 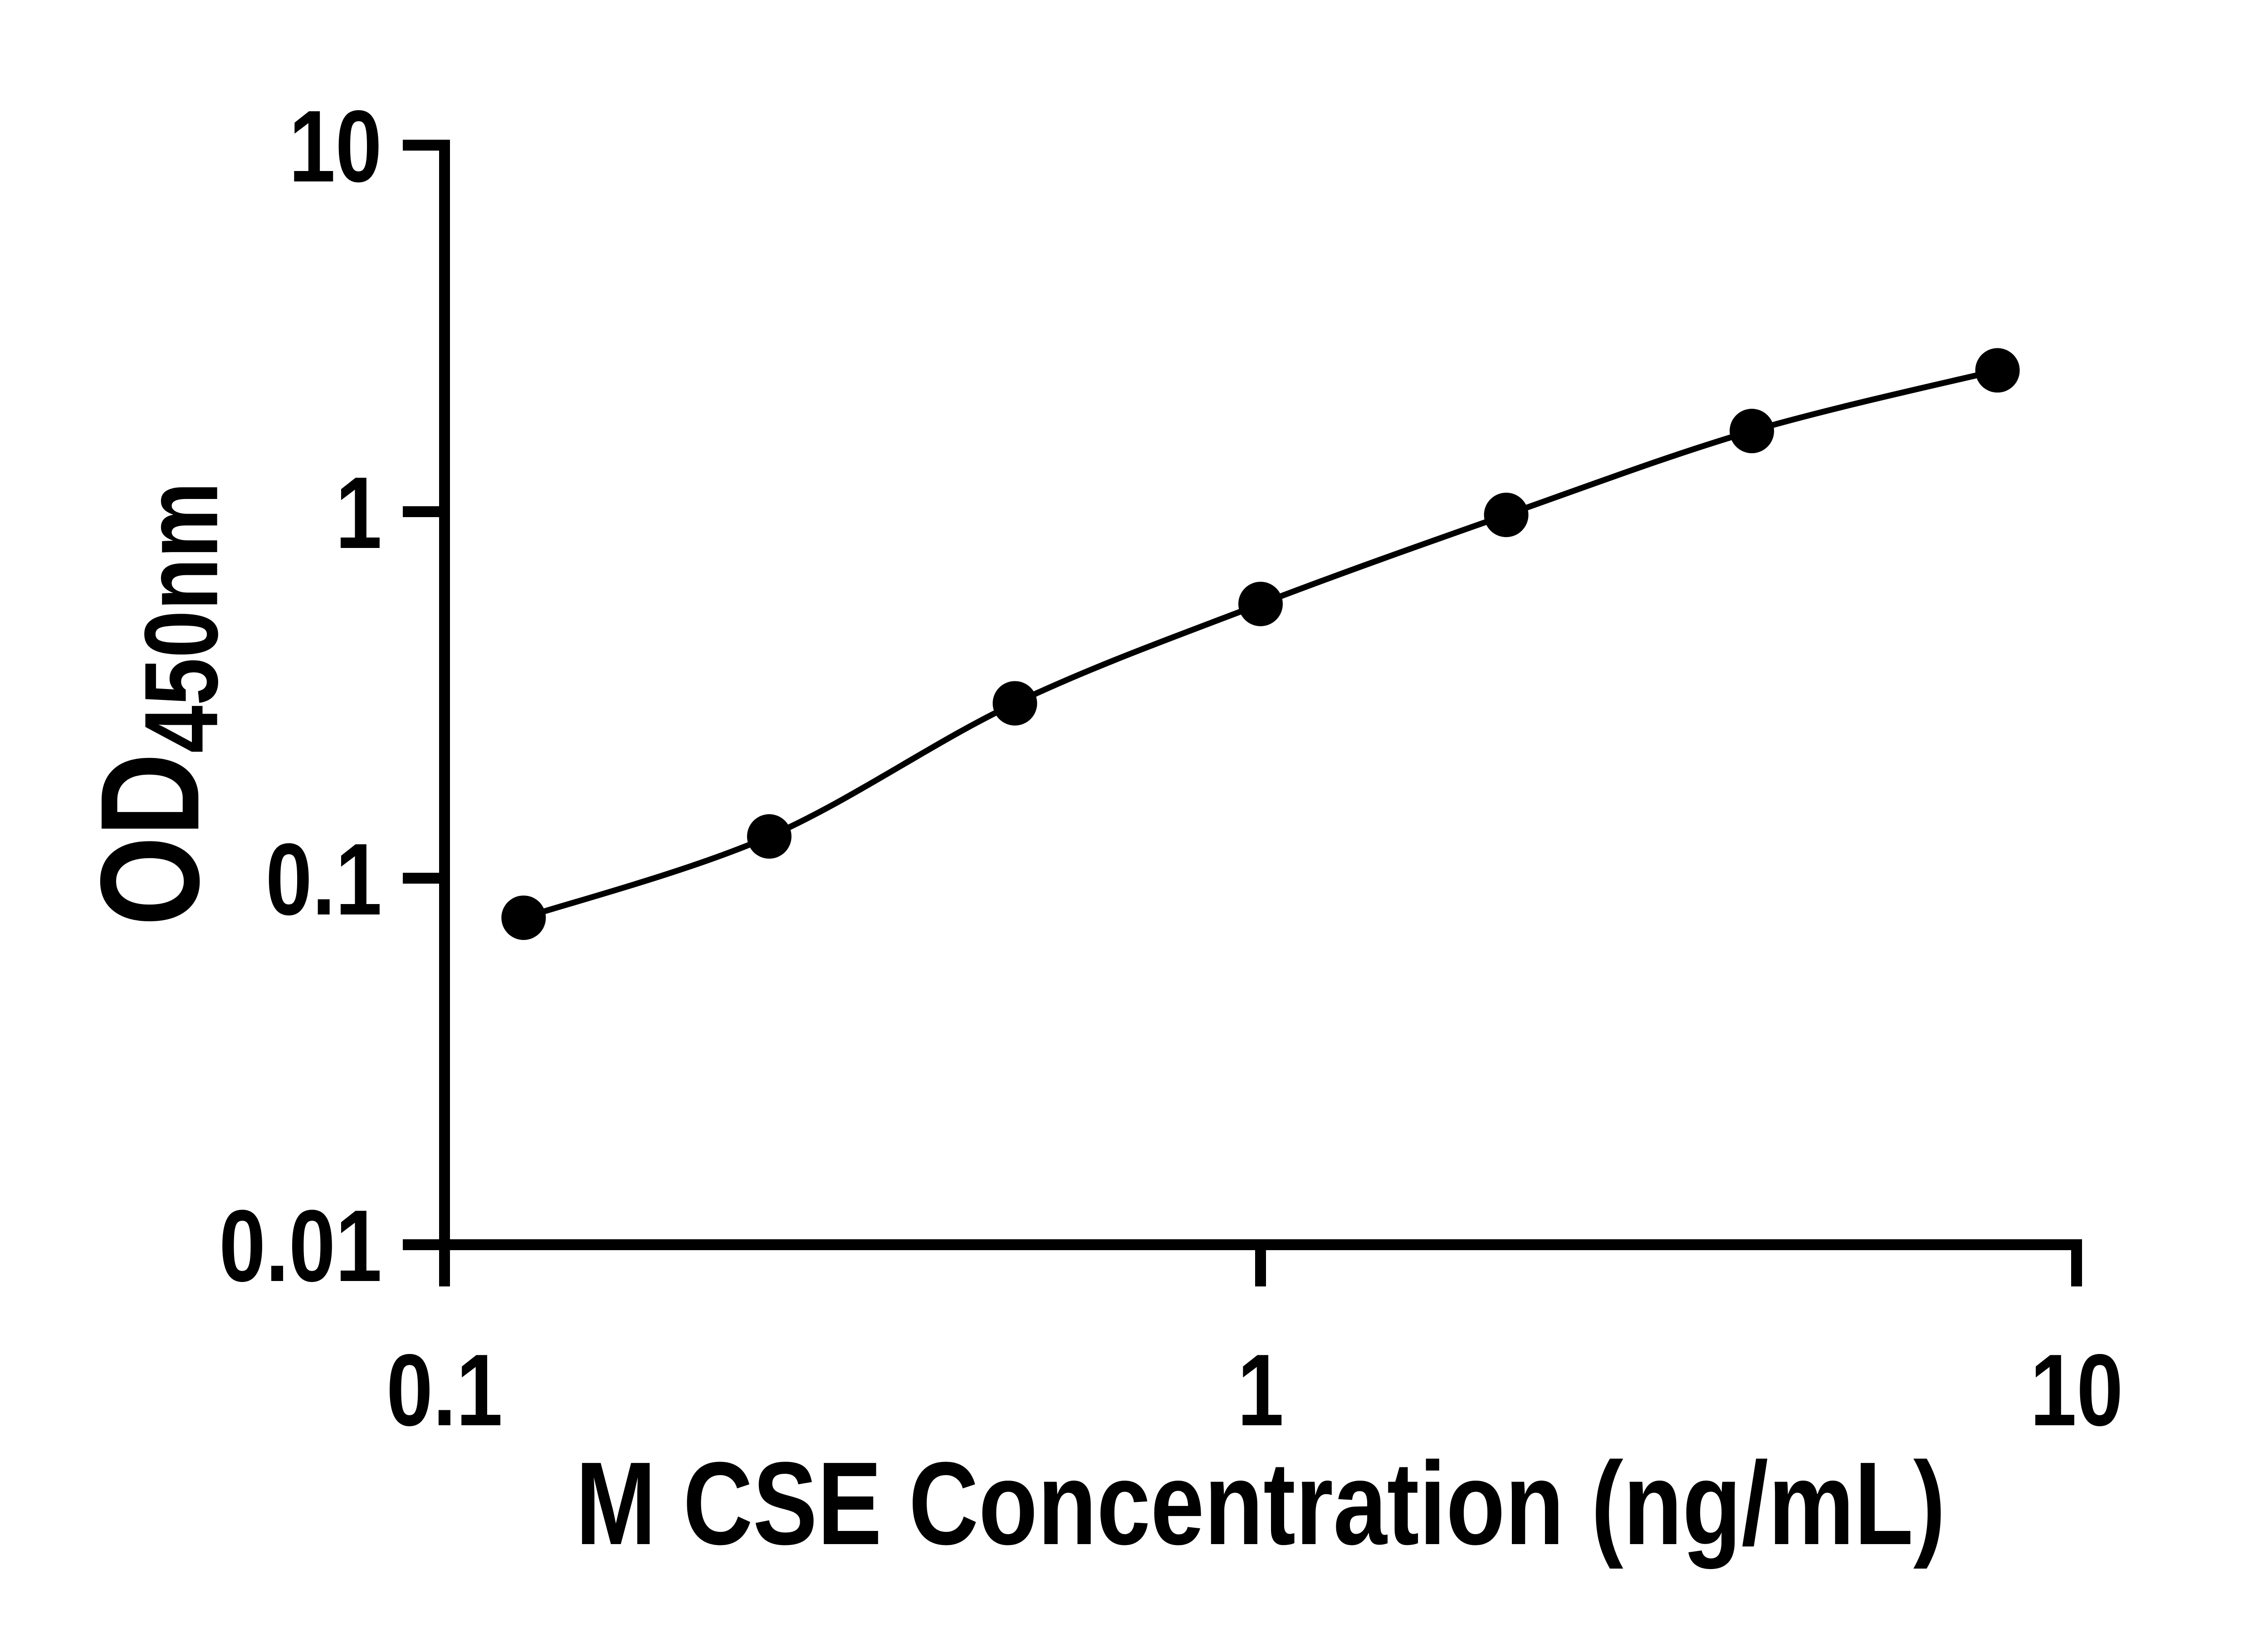 What do you see at coordinates (445, 1390) in the screenshot?
I see `x-tick-label: 0.1` at bounding box center [445, 1390].